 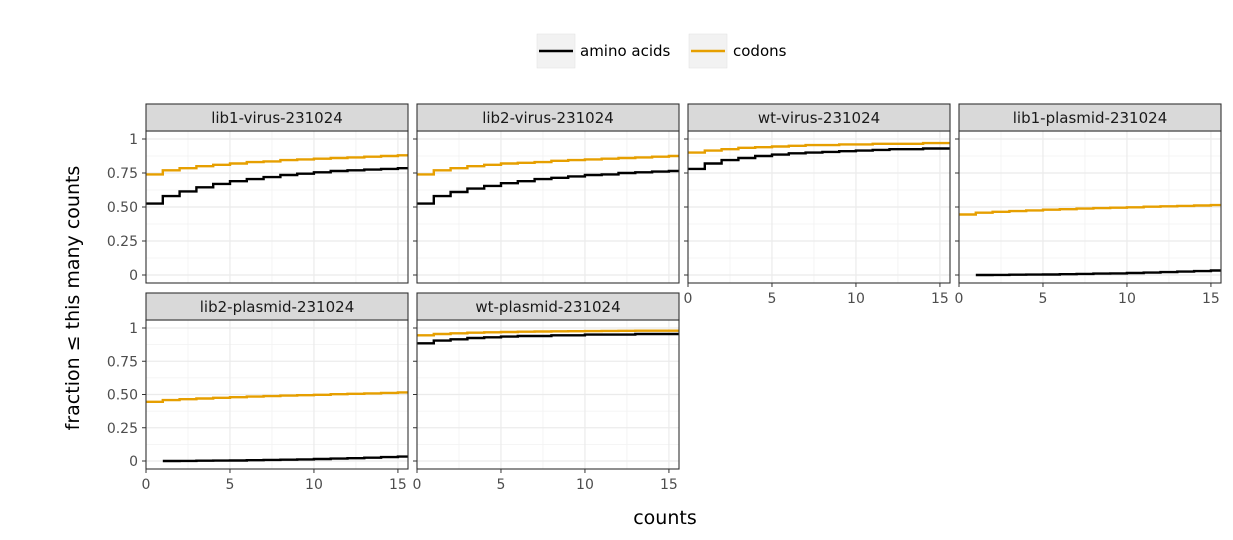 I want to click on facet-lib1-plasmid-231024: lib1-plasmid-231024 0 5 10 15, so click(x=1088, y=205).